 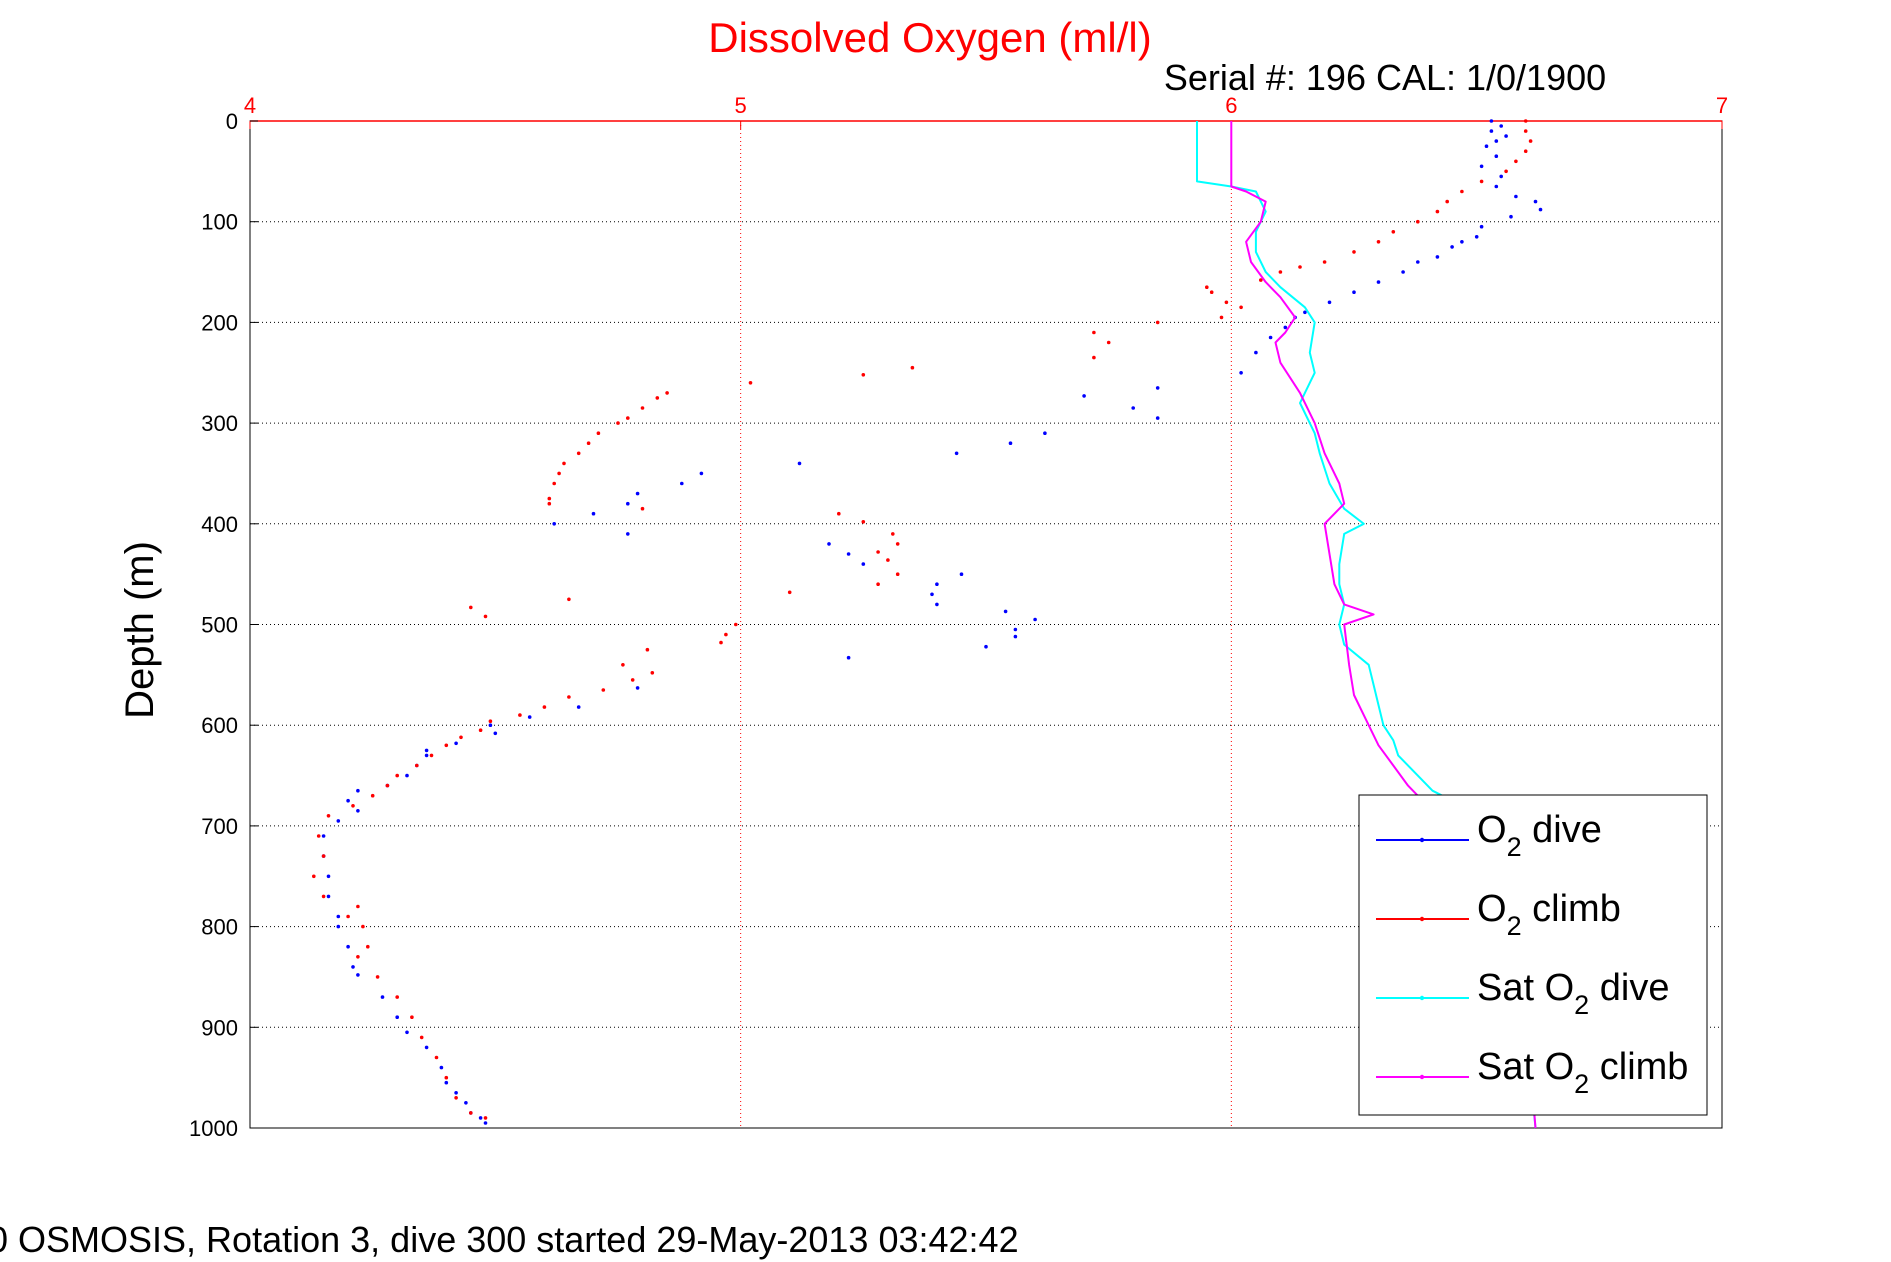 What do you see at coordinates (219, 927) in the screenshot?
I see `y-tick-label: 800` at bounding box center [219, 927].